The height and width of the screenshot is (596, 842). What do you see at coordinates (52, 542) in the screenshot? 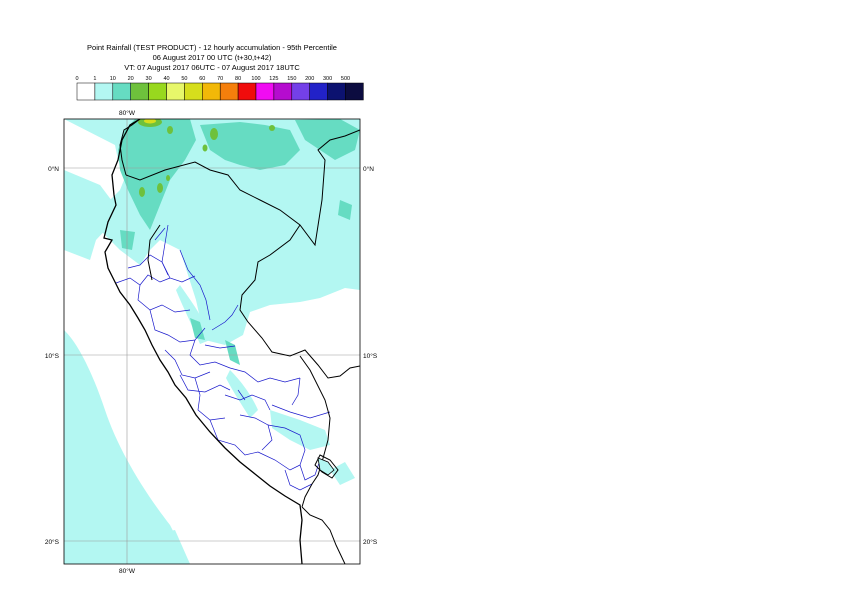
I see `lat-label-20-left: 20°S` at bounding box center [52, 542].